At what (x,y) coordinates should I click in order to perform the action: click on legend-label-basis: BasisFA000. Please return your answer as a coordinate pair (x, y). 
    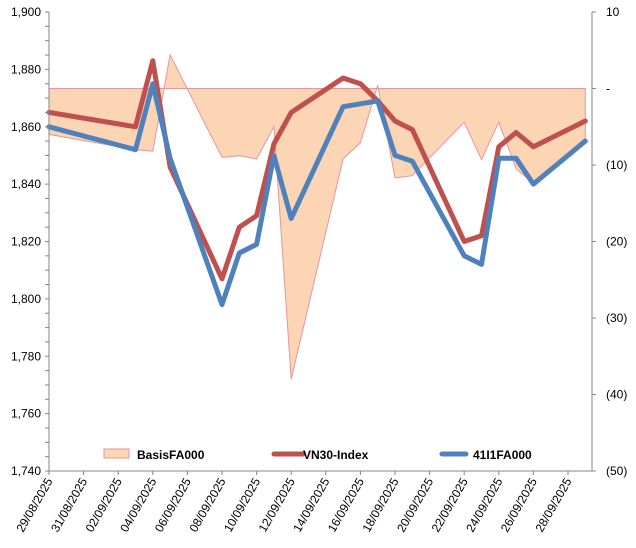
    Looking at the image, I should click on (171, 455).